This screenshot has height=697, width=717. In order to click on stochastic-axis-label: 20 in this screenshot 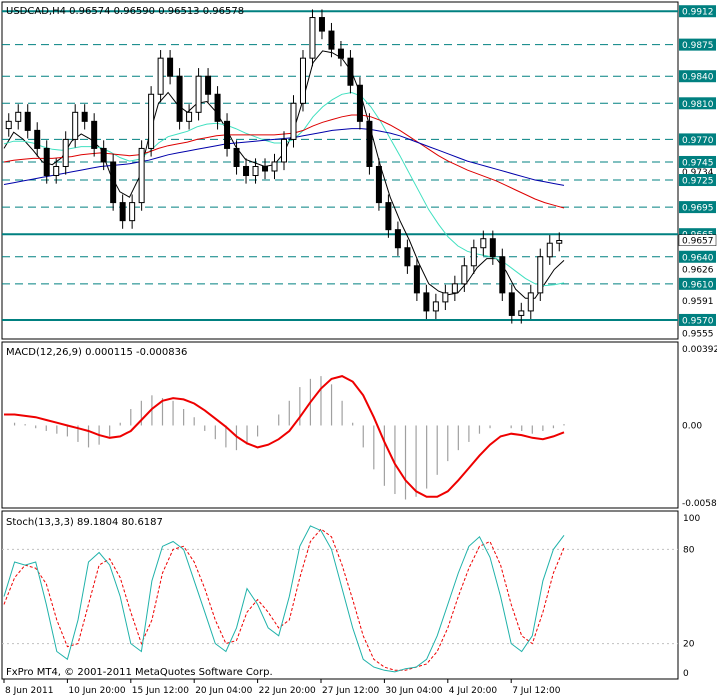, I will do `click(689, 645)`.